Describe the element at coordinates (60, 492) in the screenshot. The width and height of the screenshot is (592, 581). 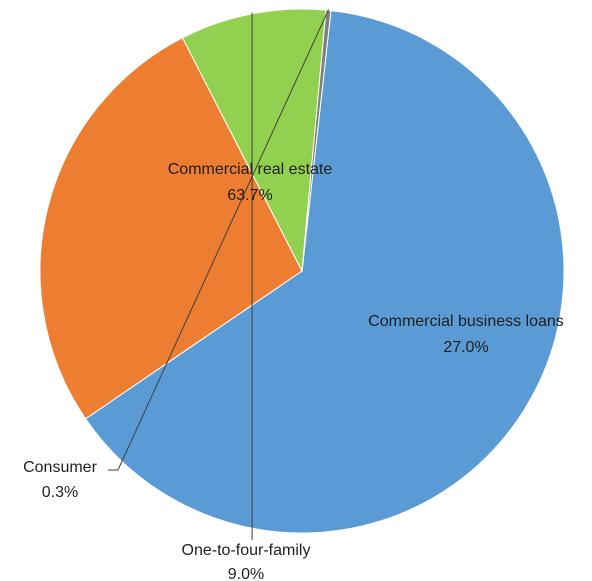
I see `label-consumer-percent: 0.3%` at that location.